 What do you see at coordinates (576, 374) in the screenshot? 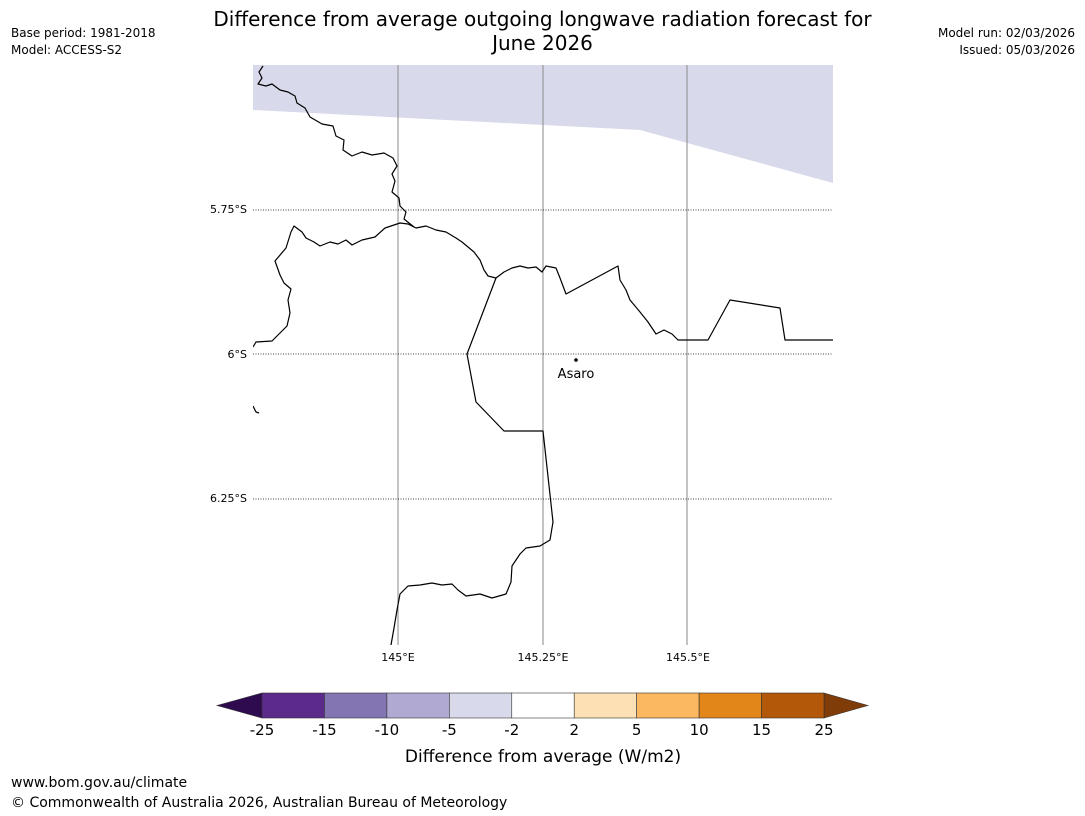
I see `asaro-label: Asaro` at bounding box center [576, 374].